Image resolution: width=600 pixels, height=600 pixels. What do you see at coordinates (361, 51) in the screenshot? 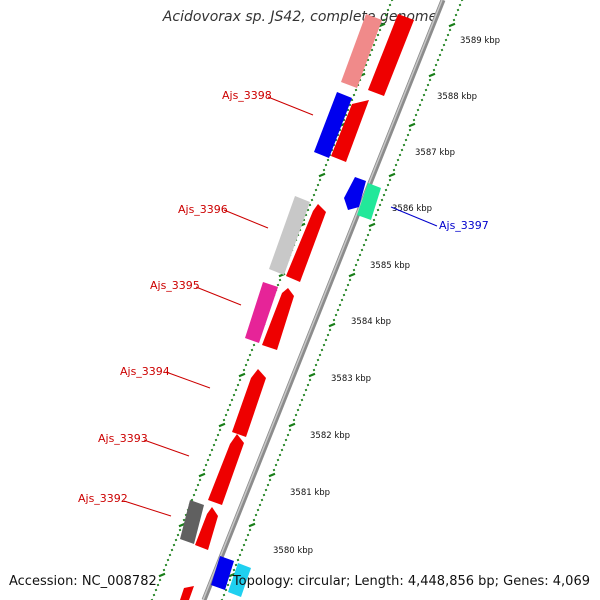
I see `feature-cds-pink` at bounding box center [361, 51].